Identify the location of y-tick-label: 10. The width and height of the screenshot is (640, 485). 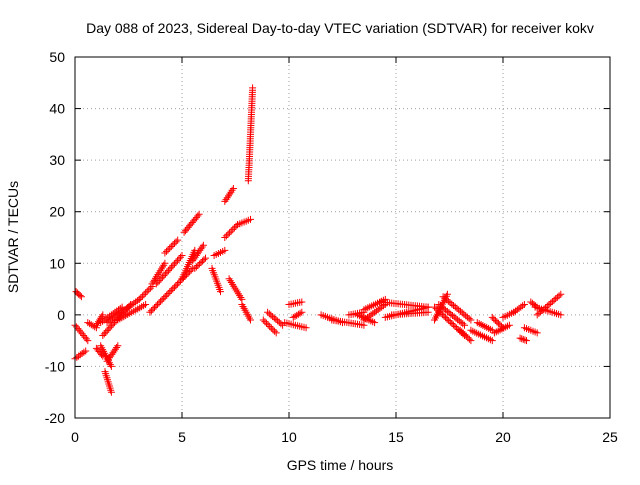
(57, 263).